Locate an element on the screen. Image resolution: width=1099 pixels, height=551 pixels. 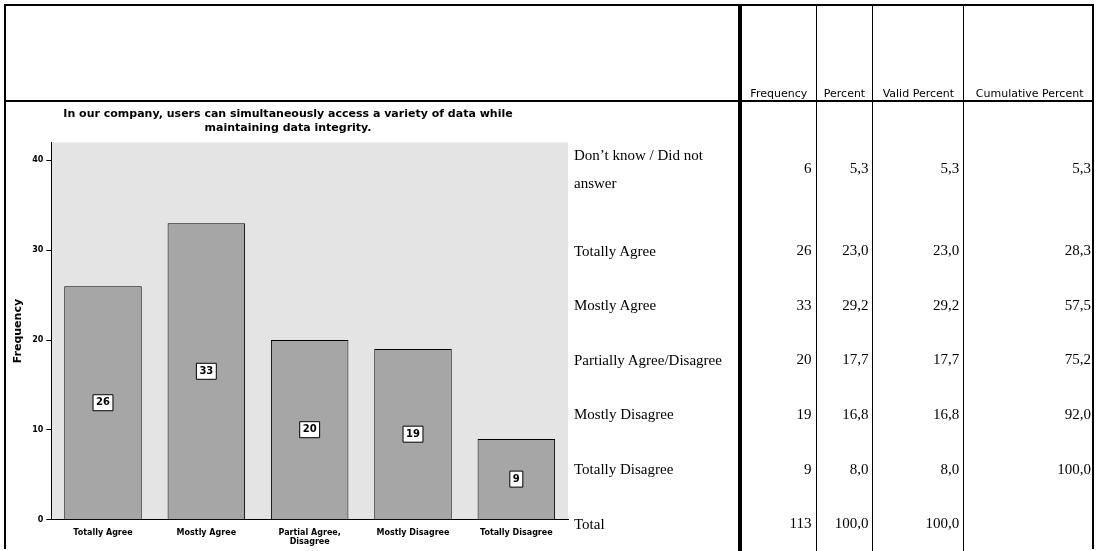
y-tick-label: 10 is located at coordinates (38, 430).